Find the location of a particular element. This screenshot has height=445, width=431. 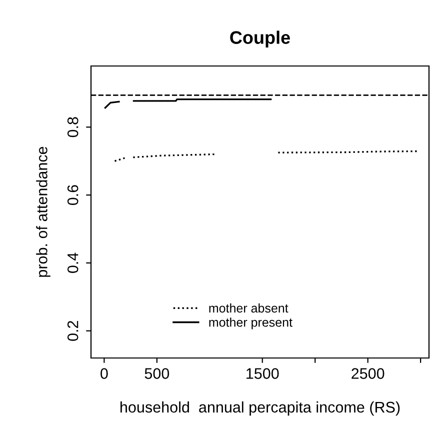

x-axis-title: household annual percapita income (RS) is located at coordinates (260, 408).